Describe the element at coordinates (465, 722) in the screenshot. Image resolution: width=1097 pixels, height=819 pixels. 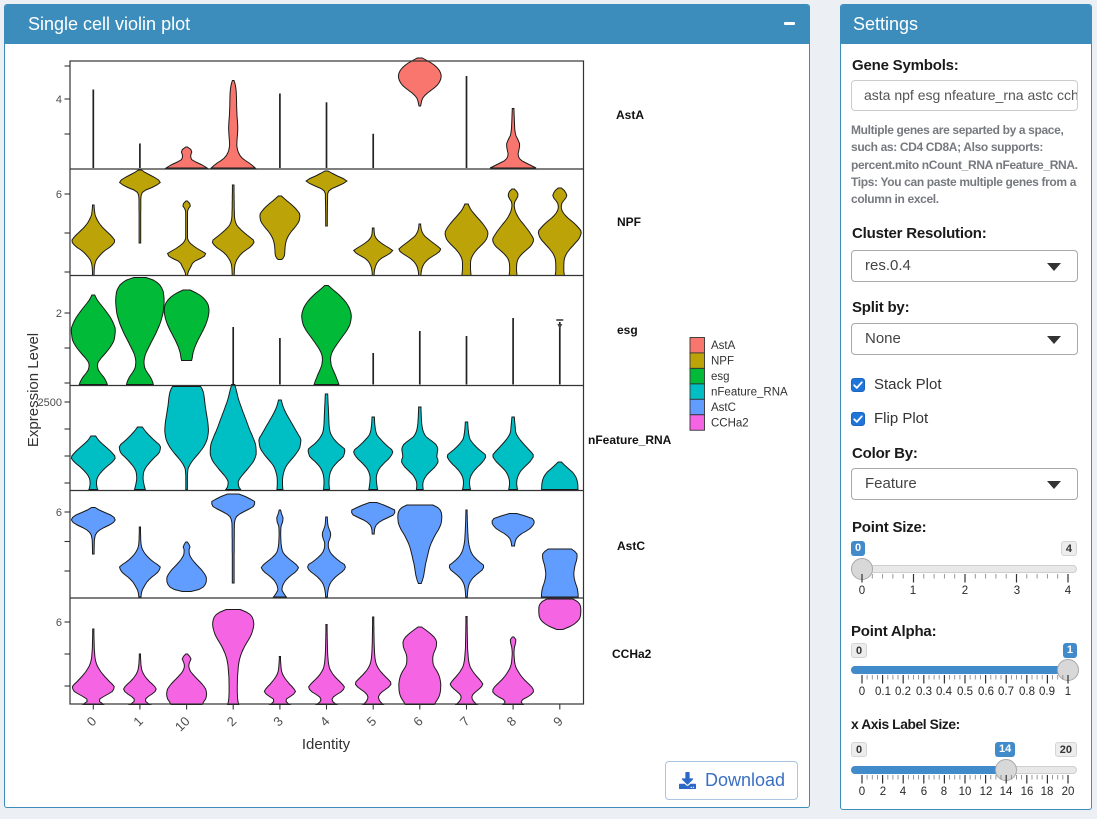
I see `svg-text: 7` at that location.